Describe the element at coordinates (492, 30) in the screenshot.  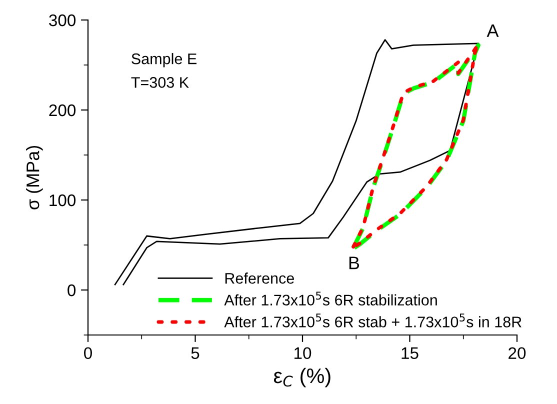
I see `annotation: A` at that location.